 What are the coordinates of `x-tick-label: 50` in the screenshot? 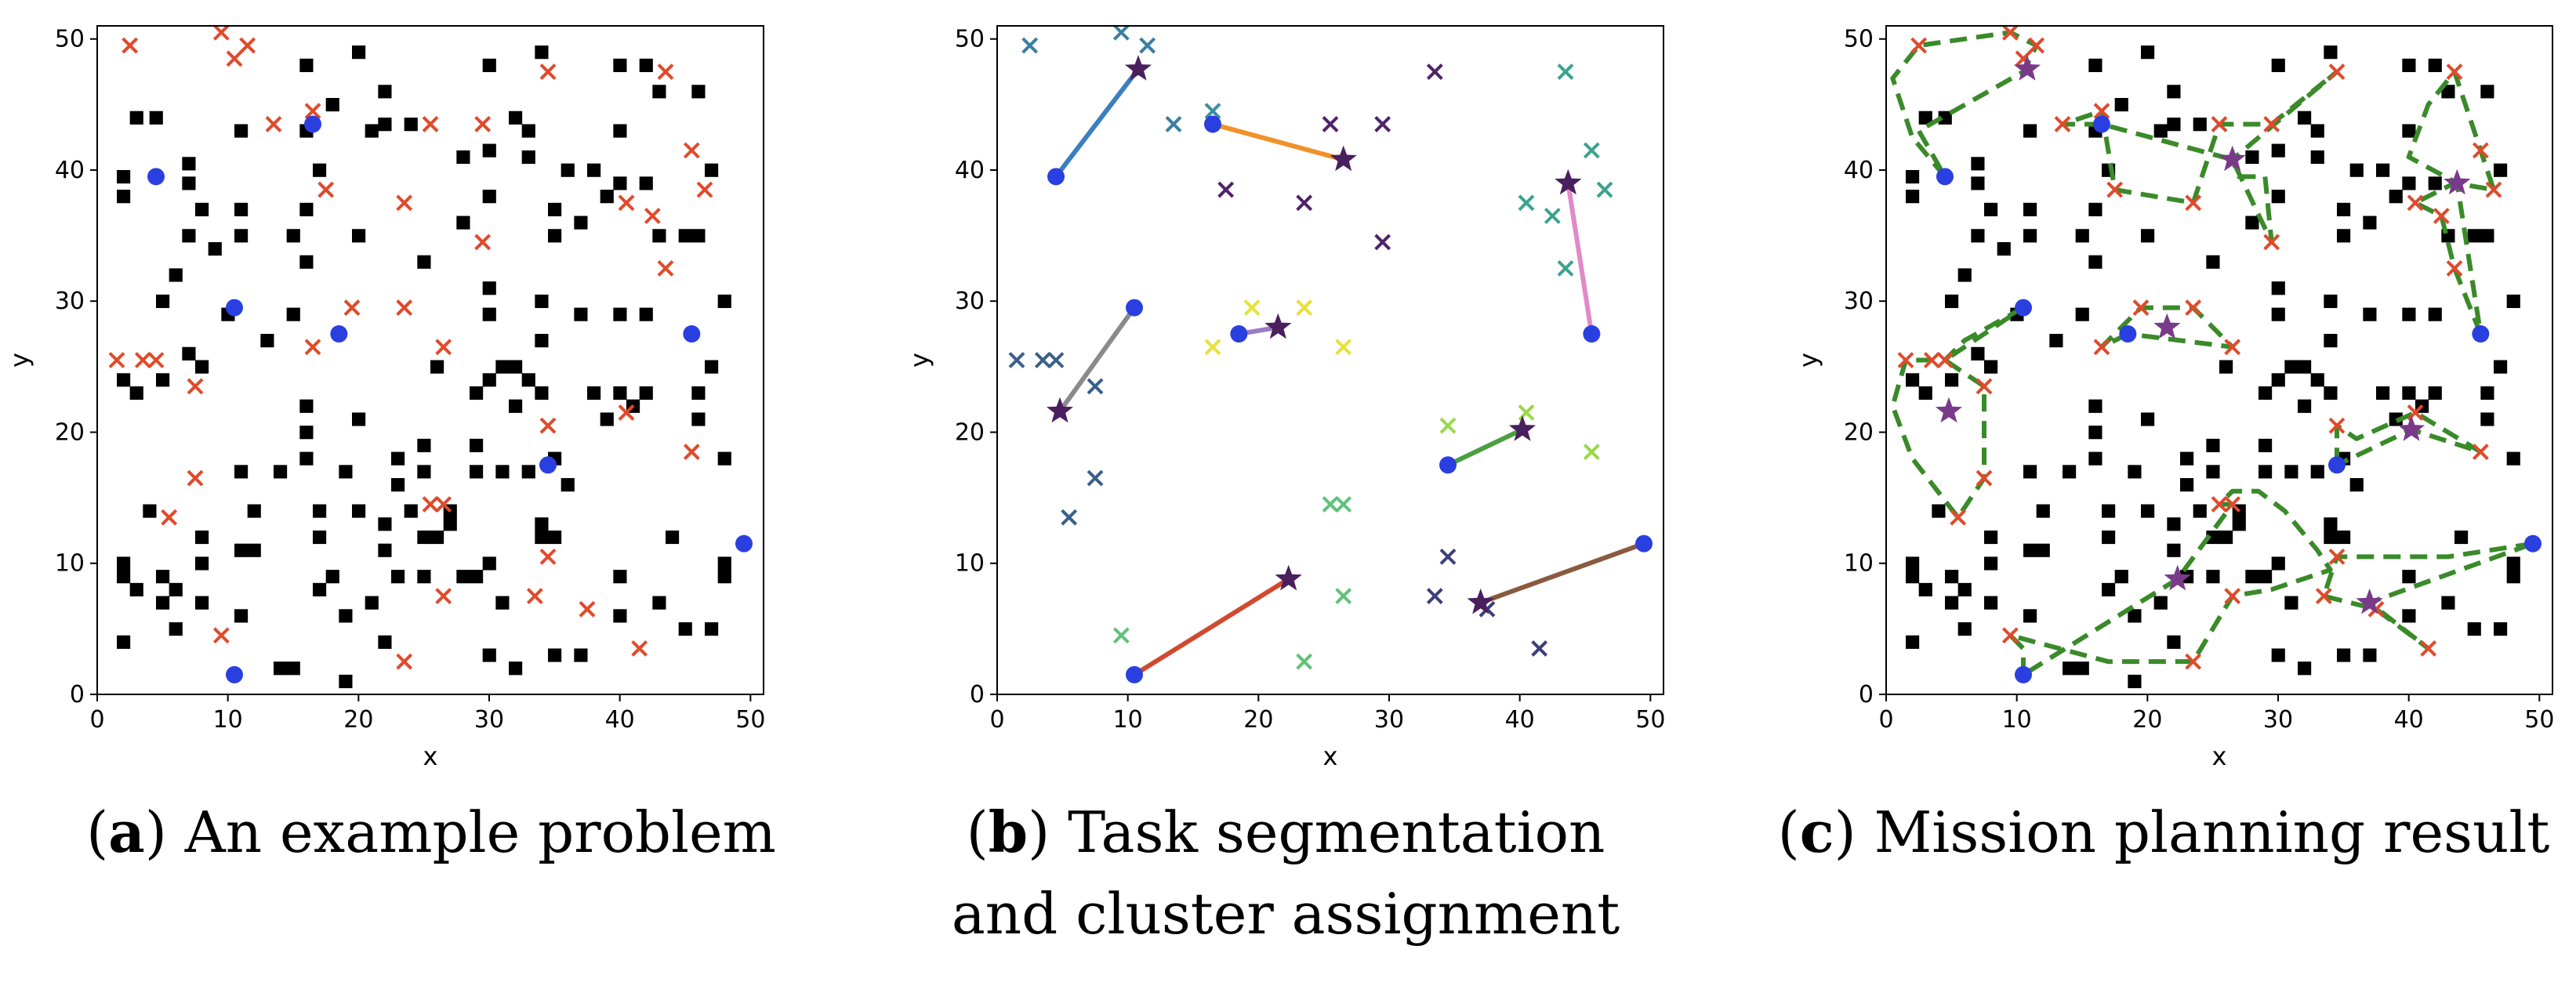 It's located at (2539, 720).